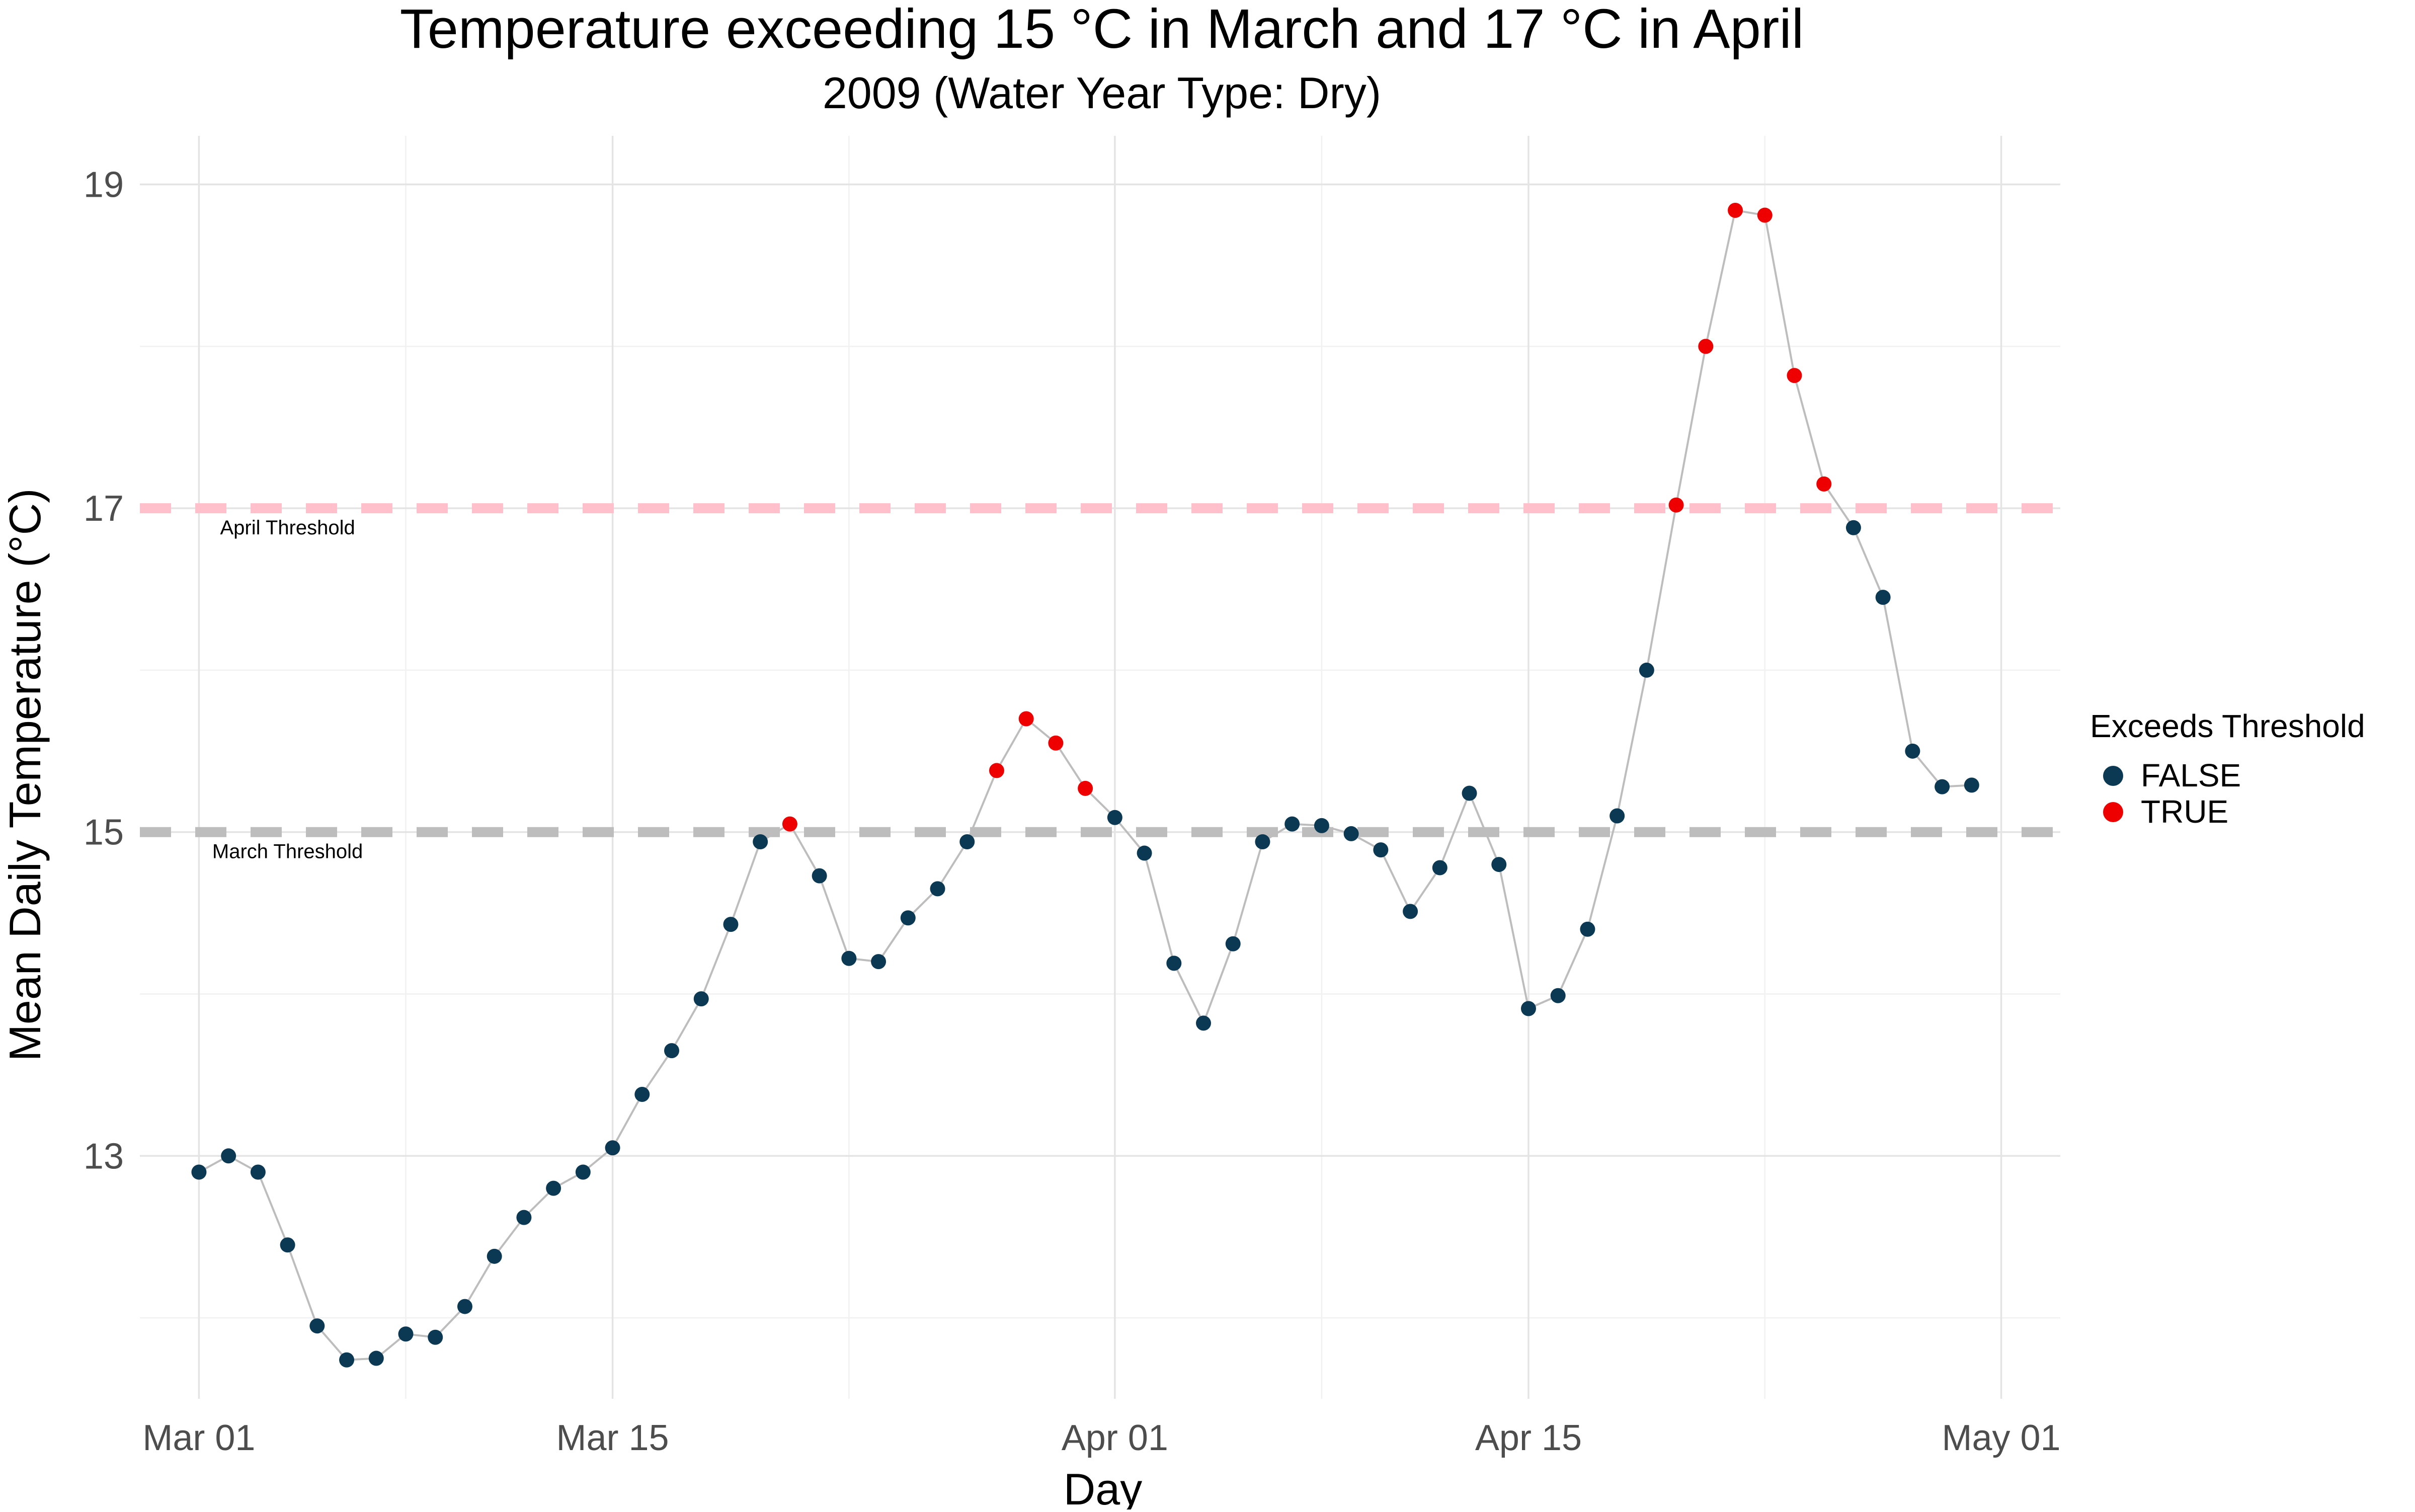 The height and width of the screenshot is (1512, 2415). Describe the element at coordinates (1528, 1438) in the screenshot. I see `x-tick-label: Apr 15` at that location.